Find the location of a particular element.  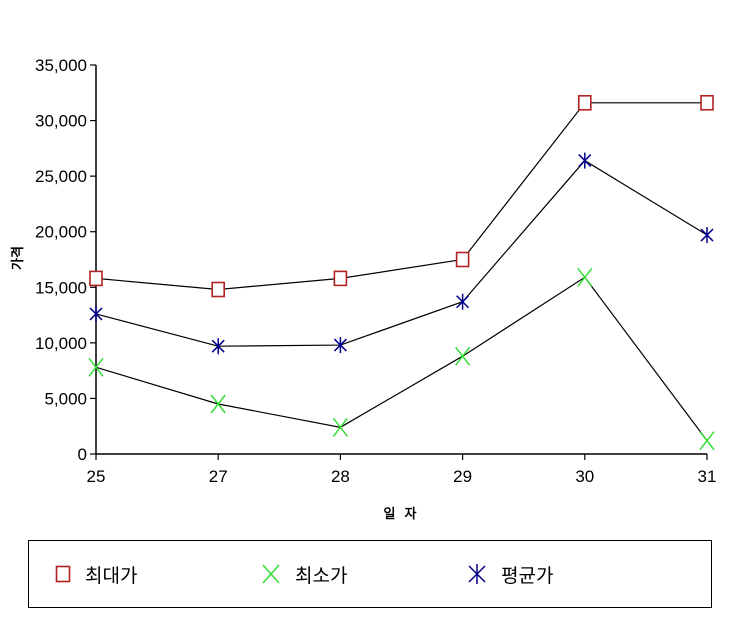

legend-entry-min: 최소가 is located at coordinates (304, 574).